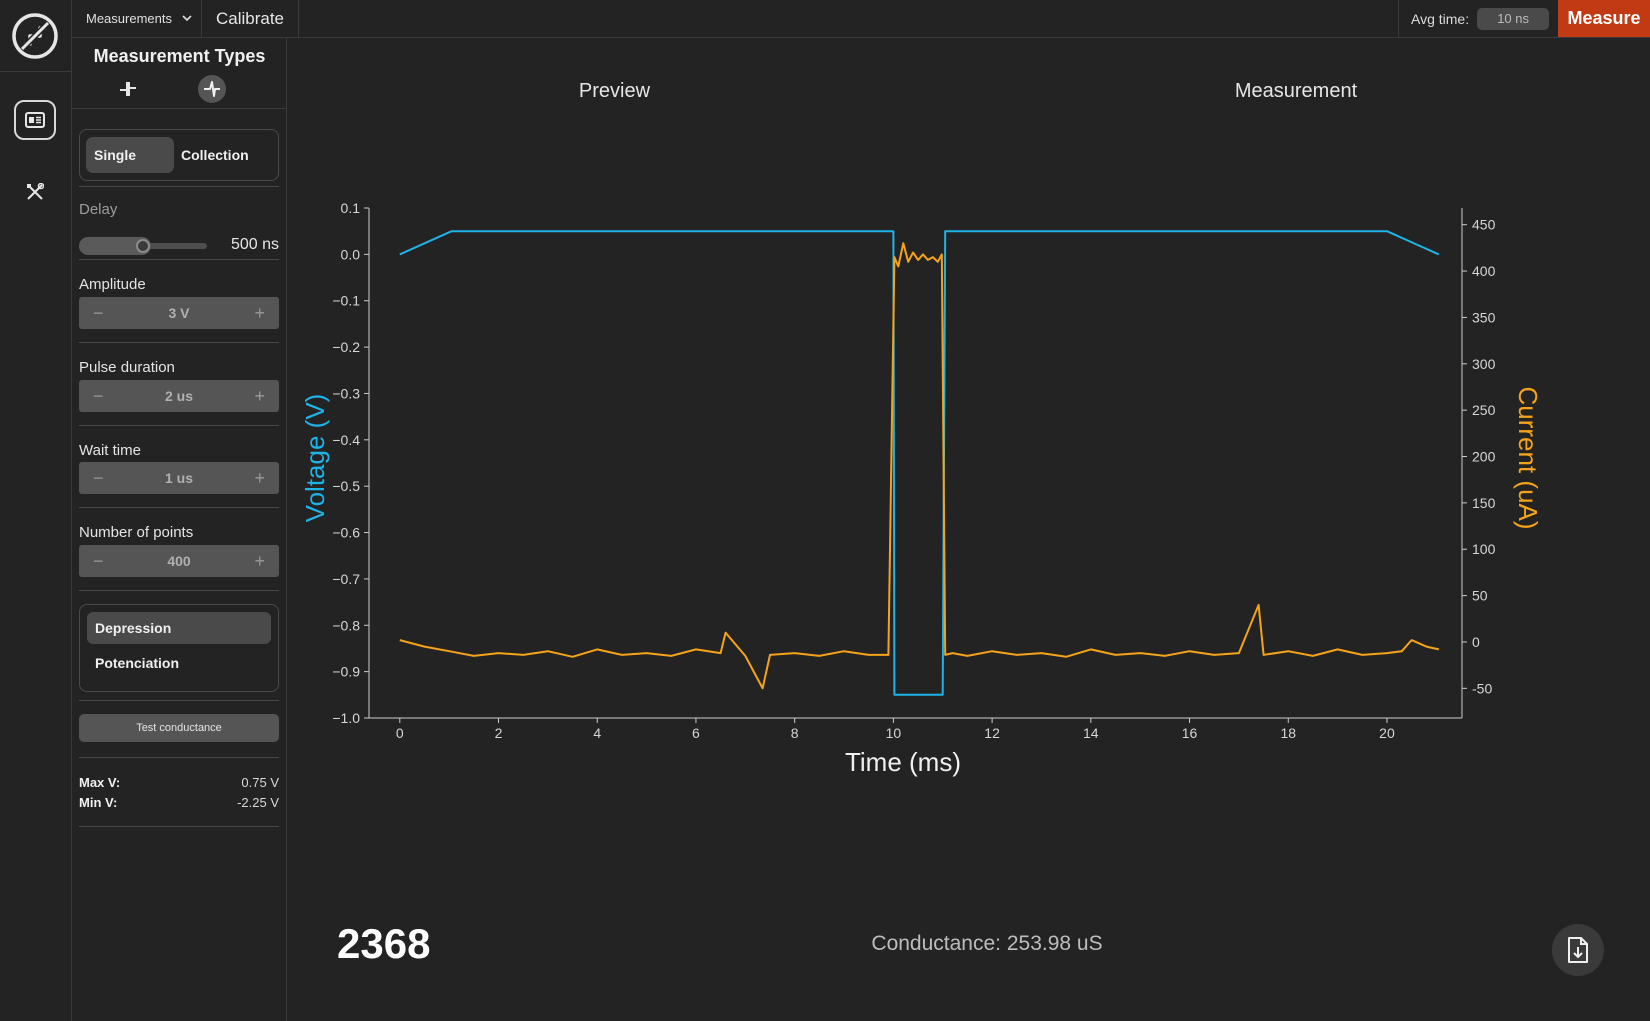 The width and height of the screenshot is (1650, 1021). What do you see at coordinates (384, 943) in the screenshot?
I see `measurement-counter: 2368` at bounding box center [384, 943].